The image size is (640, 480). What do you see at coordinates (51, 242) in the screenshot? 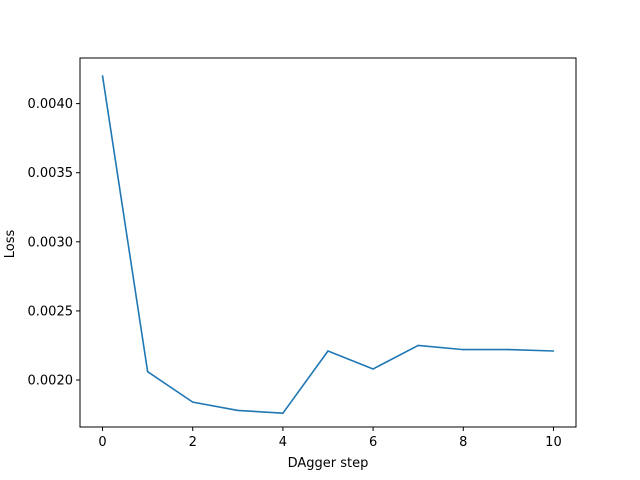
I see `y-tick-label: 0.0030` at bounding box center [51, 242].